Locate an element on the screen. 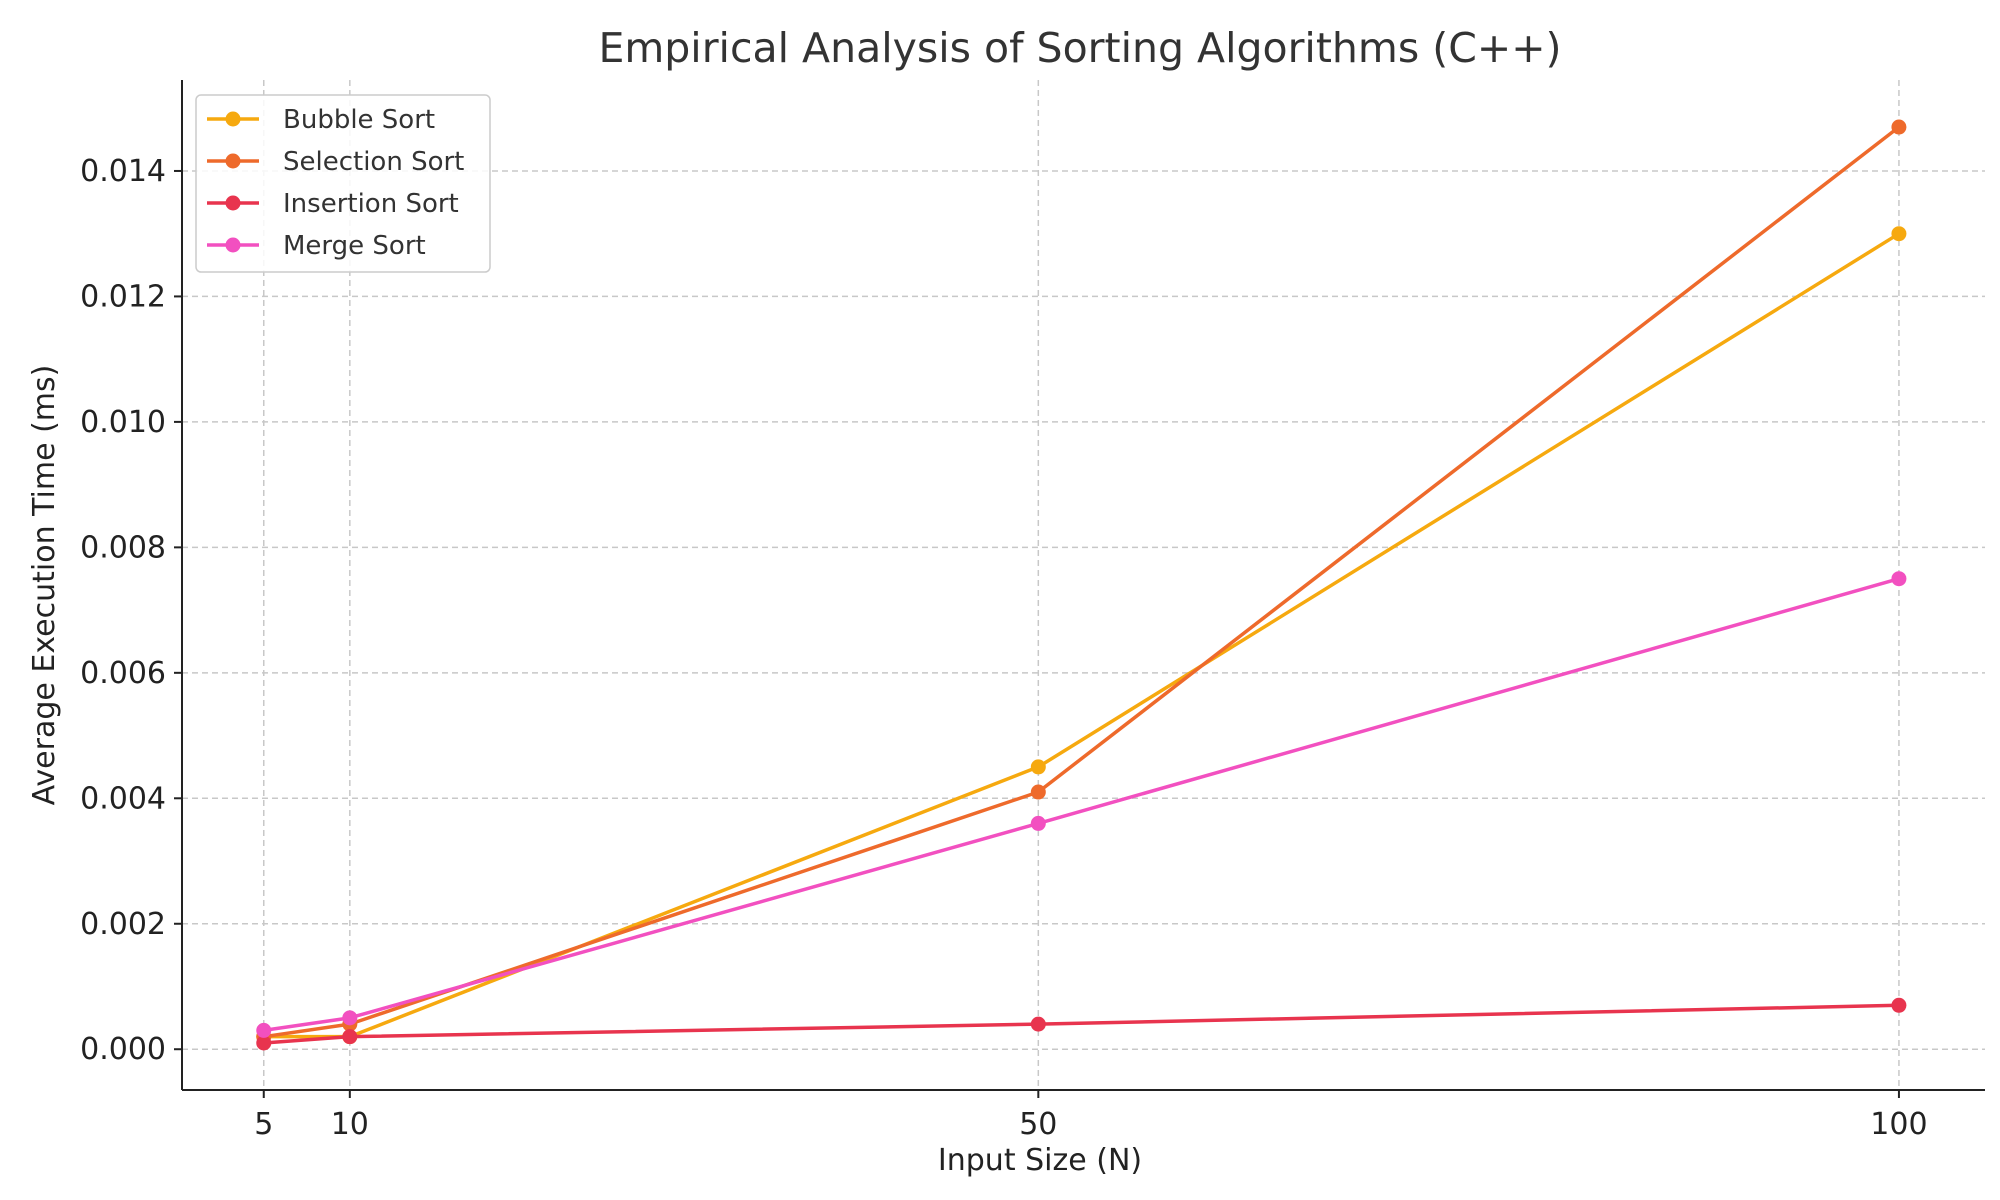 The image size is (2000, 1200). legend-item: Bubble Sort is located at coordinates (321, 120).